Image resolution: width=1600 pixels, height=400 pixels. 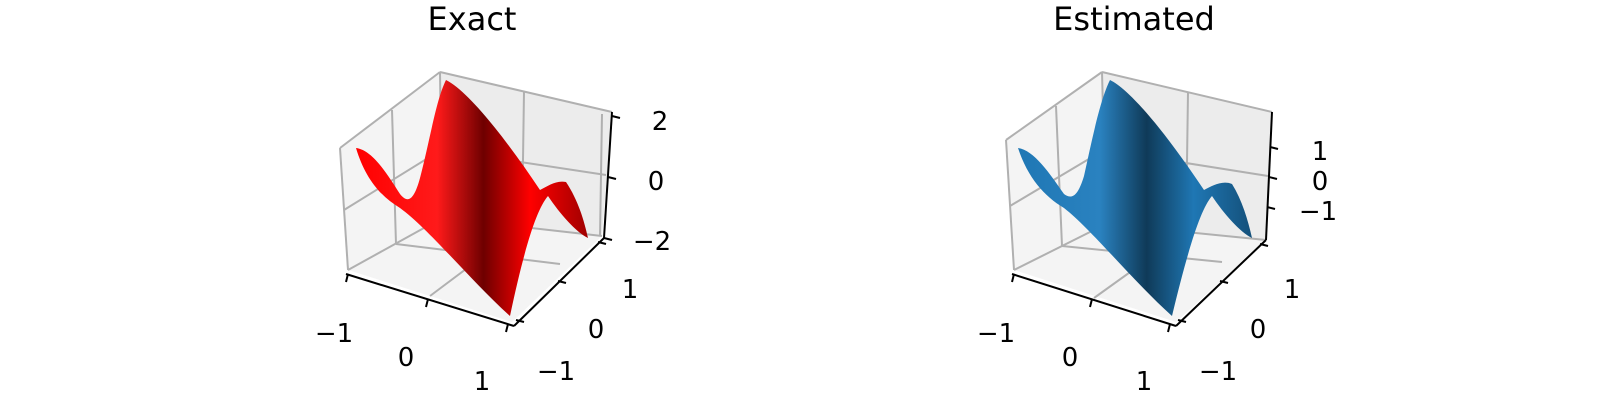 What do you see at coordinates (1134, 19) in the screenshot?
I see `chart-title: Estimated` at bounding box center [1134, 19].